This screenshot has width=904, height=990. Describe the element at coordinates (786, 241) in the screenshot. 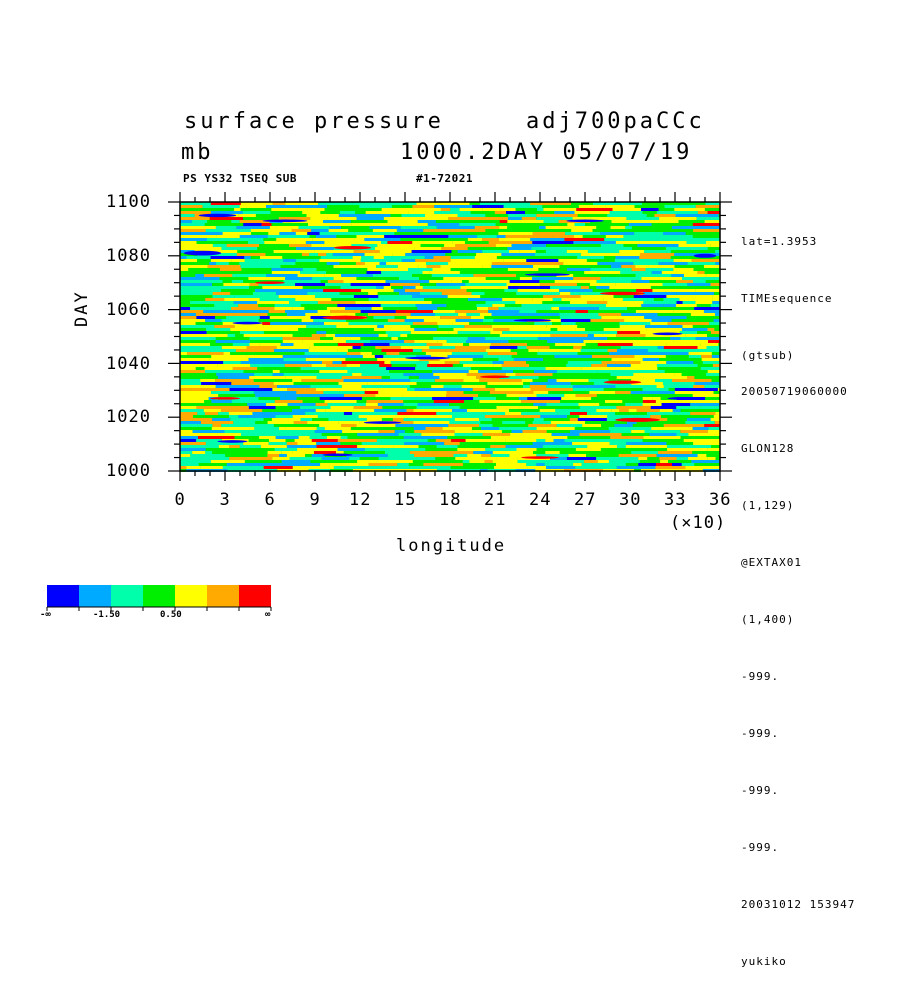

I see `side-info-line: lat=1.3953` at that location.